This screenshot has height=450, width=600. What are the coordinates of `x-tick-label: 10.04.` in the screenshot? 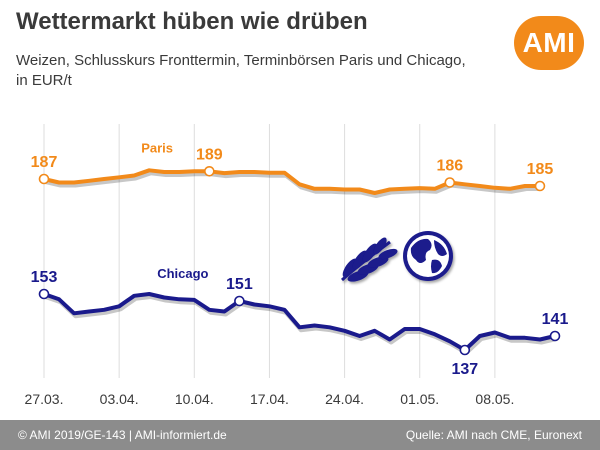 It's located at (194, 399).